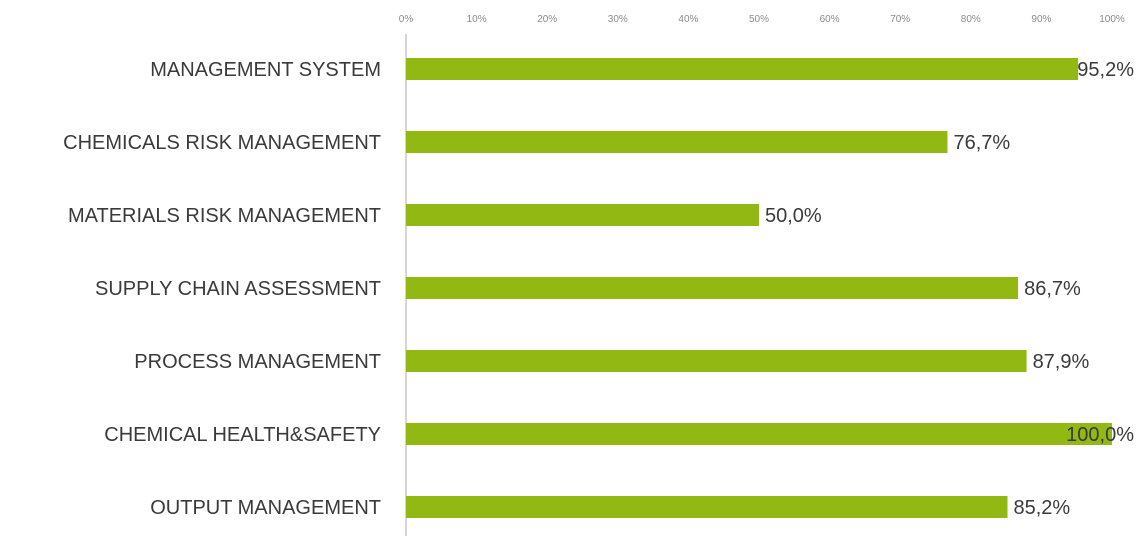 This screenshot has width=1138, height=542. What do you see at coordinates (265, 70) in the screenshot?
I see `category-label: MANAGEMENT SYSTEM` at bounding box center [265, 70].